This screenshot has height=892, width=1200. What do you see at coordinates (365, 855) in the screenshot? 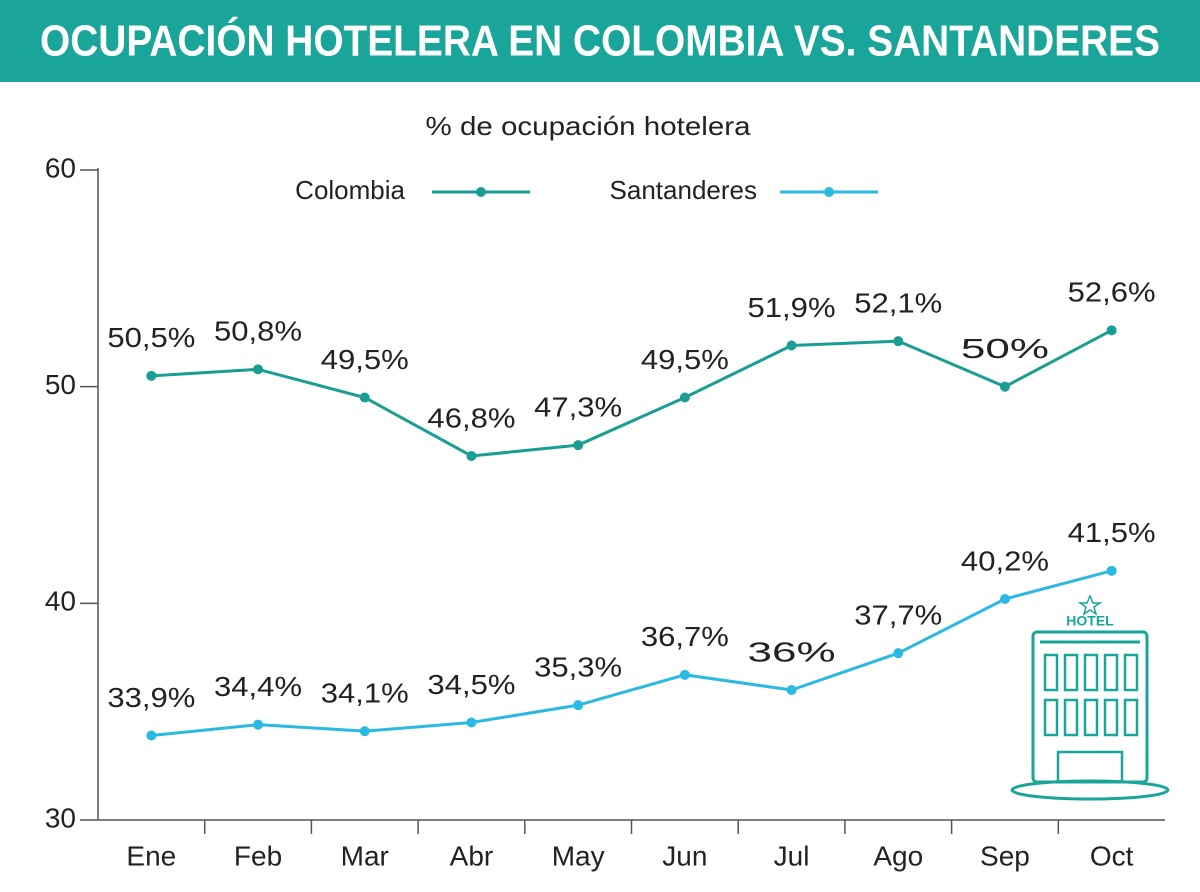
I see `x-tick-label: Mar` at bounding box center [365, 855].